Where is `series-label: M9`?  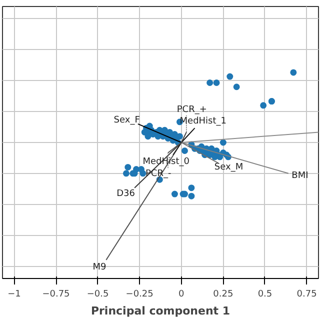 series-label: M9 is located at coordinates (99, 267).